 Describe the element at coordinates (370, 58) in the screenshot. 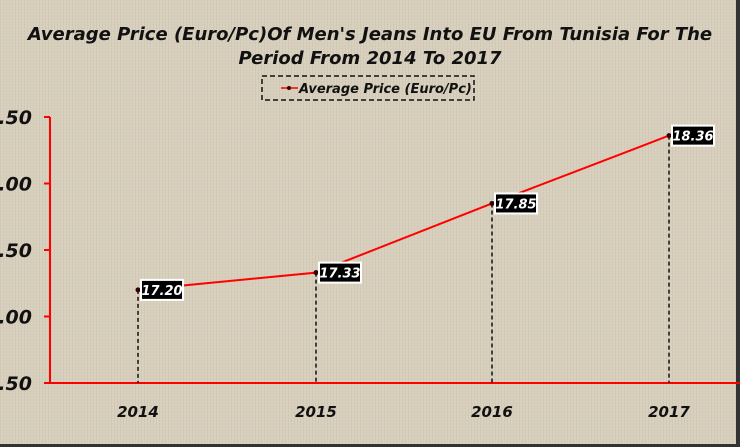

I see `chart-title-line2: Period From 2014 To 2017` at that location.